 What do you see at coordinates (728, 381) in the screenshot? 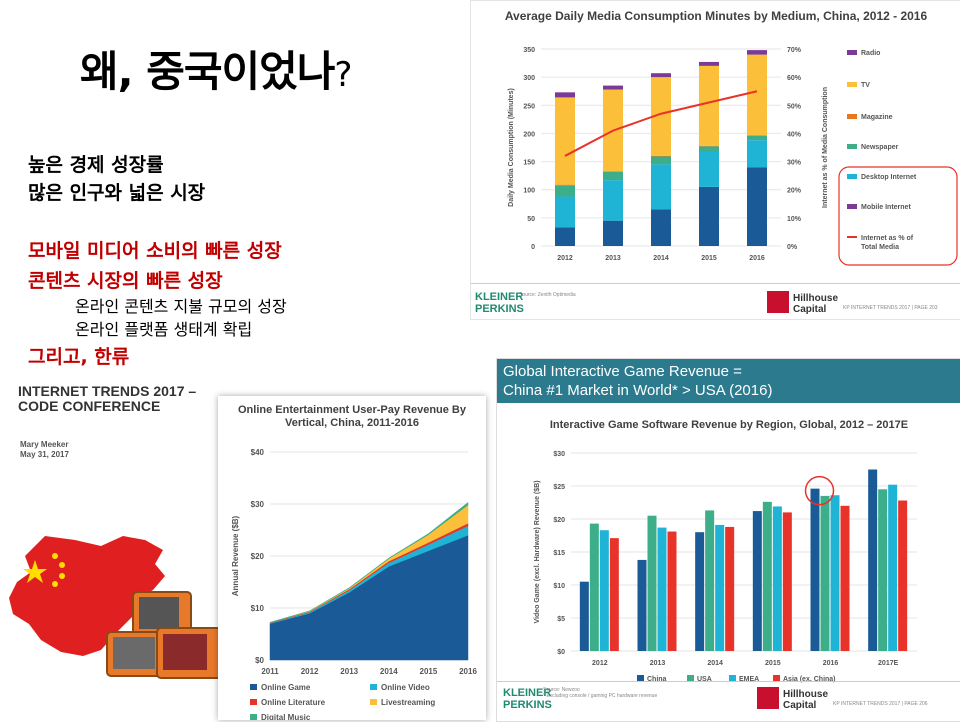
I see `game-header-bar` at bounding box center [728, 381].